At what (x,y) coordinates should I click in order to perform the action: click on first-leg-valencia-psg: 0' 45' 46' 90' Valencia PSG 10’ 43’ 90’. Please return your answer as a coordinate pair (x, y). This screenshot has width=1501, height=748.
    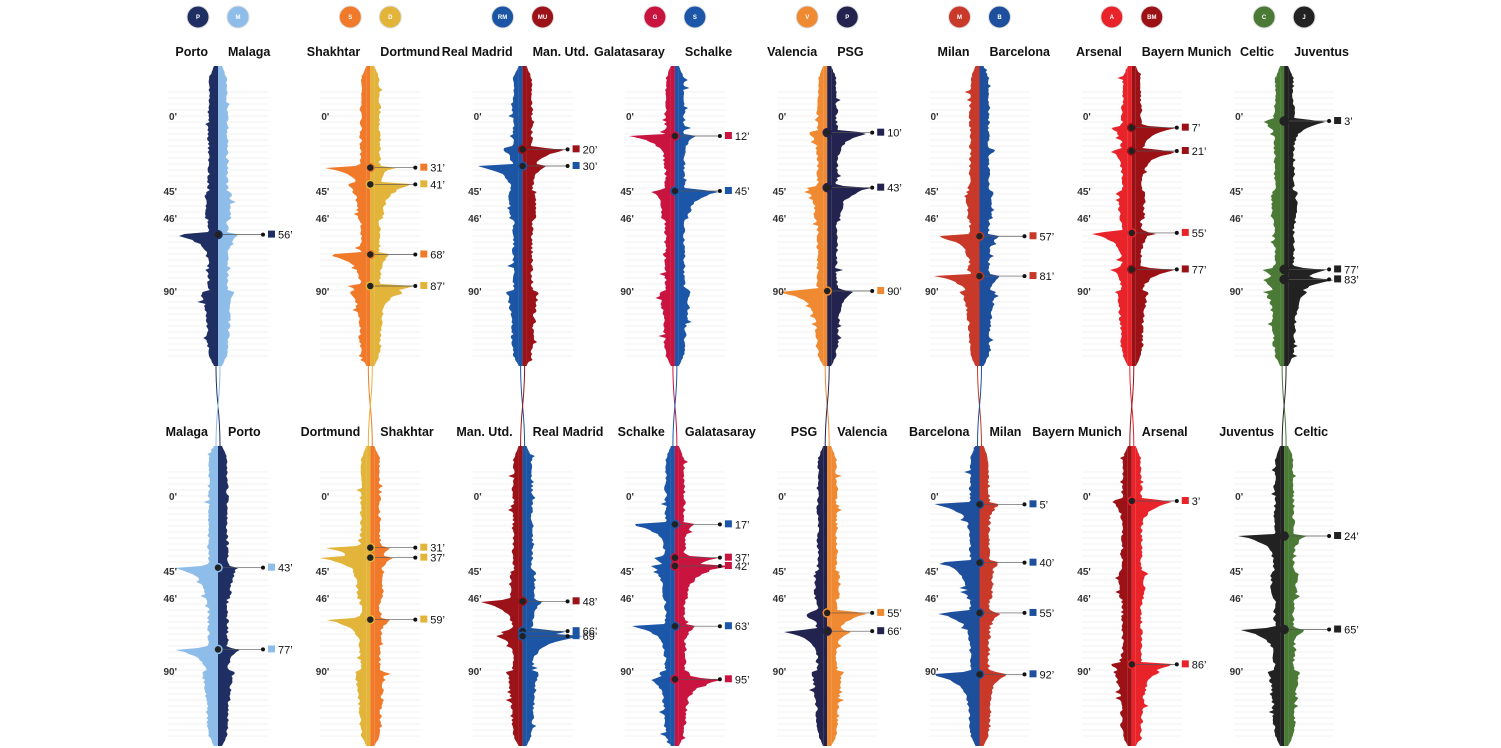
    Looking at the image, I should click on (834, 205).